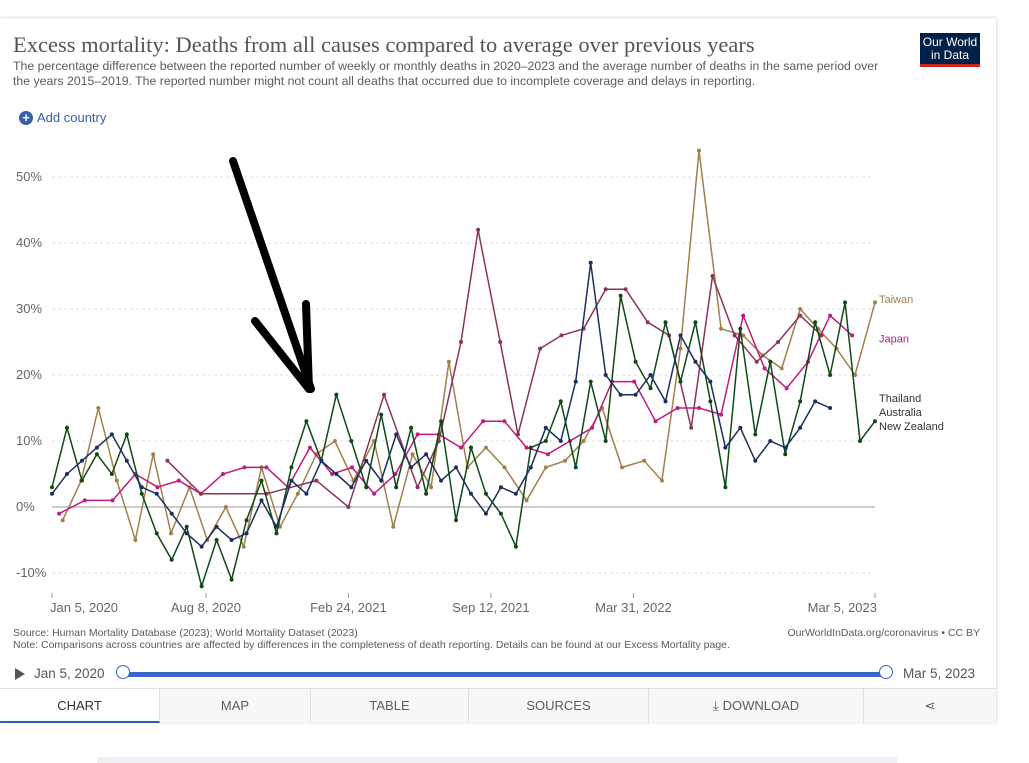 Image resolution: width=1029 pixels, height=763 pixels. I want to click on add-country-button: + Add country, so click(62, 117).